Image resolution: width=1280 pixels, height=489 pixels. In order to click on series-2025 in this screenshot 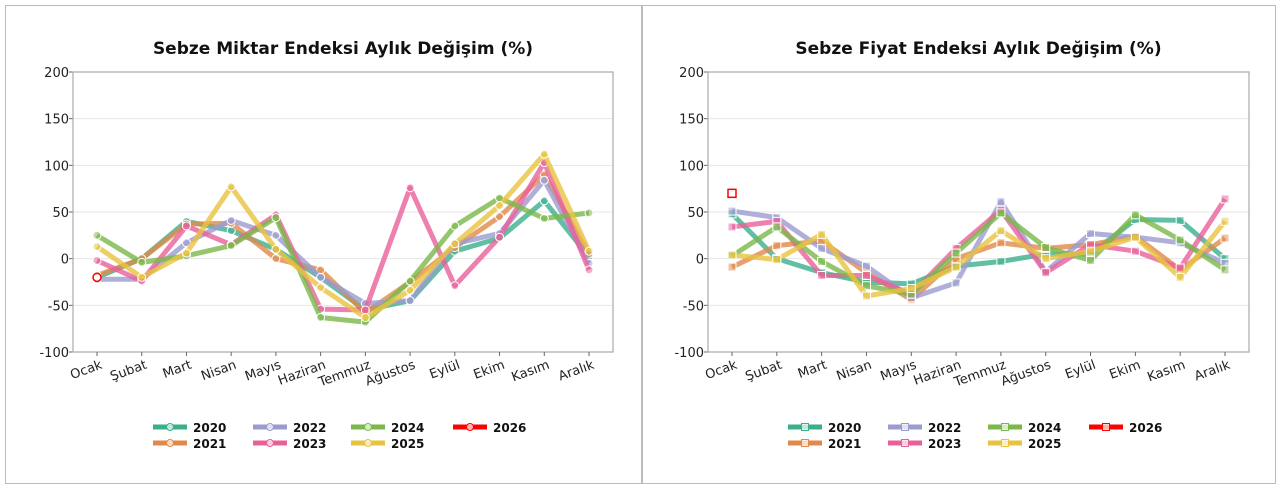, I will do `click(343, 235)`.